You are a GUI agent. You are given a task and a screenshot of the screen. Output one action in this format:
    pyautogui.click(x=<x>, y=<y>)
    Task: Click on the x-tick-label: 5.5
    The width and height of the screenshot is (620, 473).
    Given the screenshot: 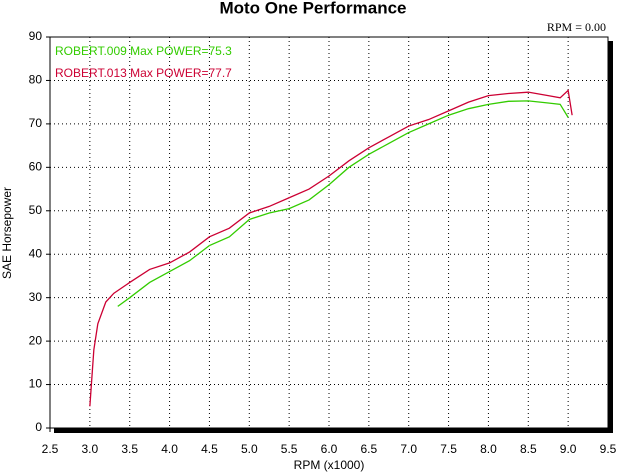 What is the action you would take?
    pyautogui.click(x=289, y=449)
    